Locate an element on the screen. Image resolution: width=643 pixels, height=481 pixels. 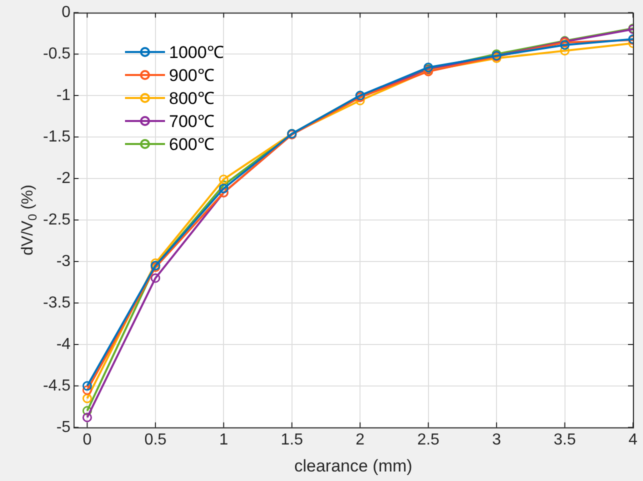
y-tick-label: -1.5 is located at coordinates (56, 137).